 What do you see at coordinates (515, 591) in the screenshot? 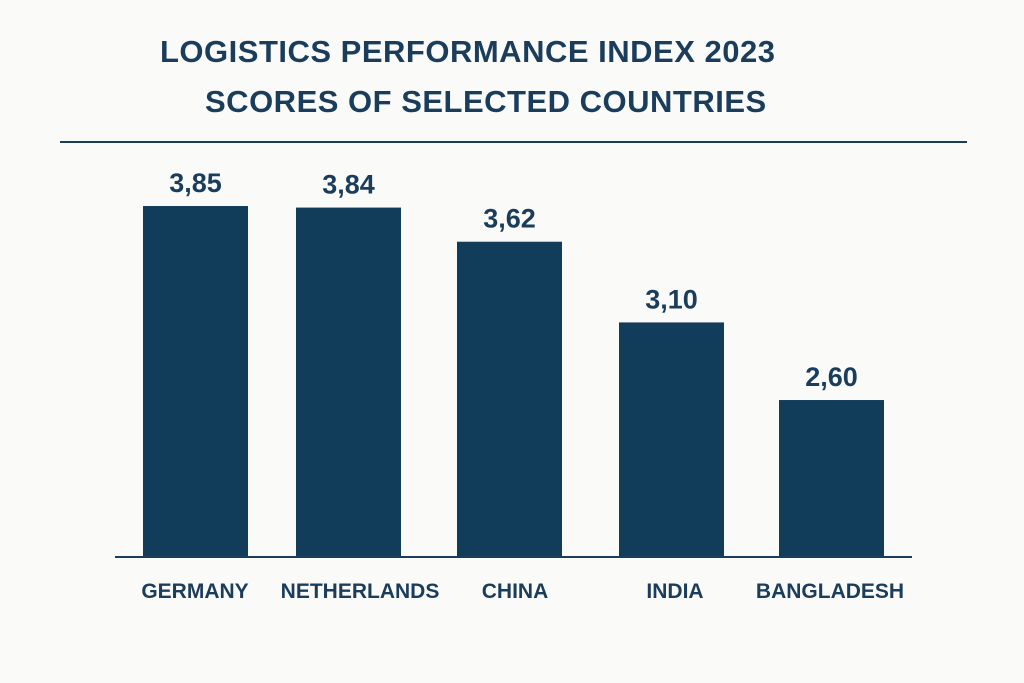
I see `category-label: CHINA` at bounding box center [515, 591].